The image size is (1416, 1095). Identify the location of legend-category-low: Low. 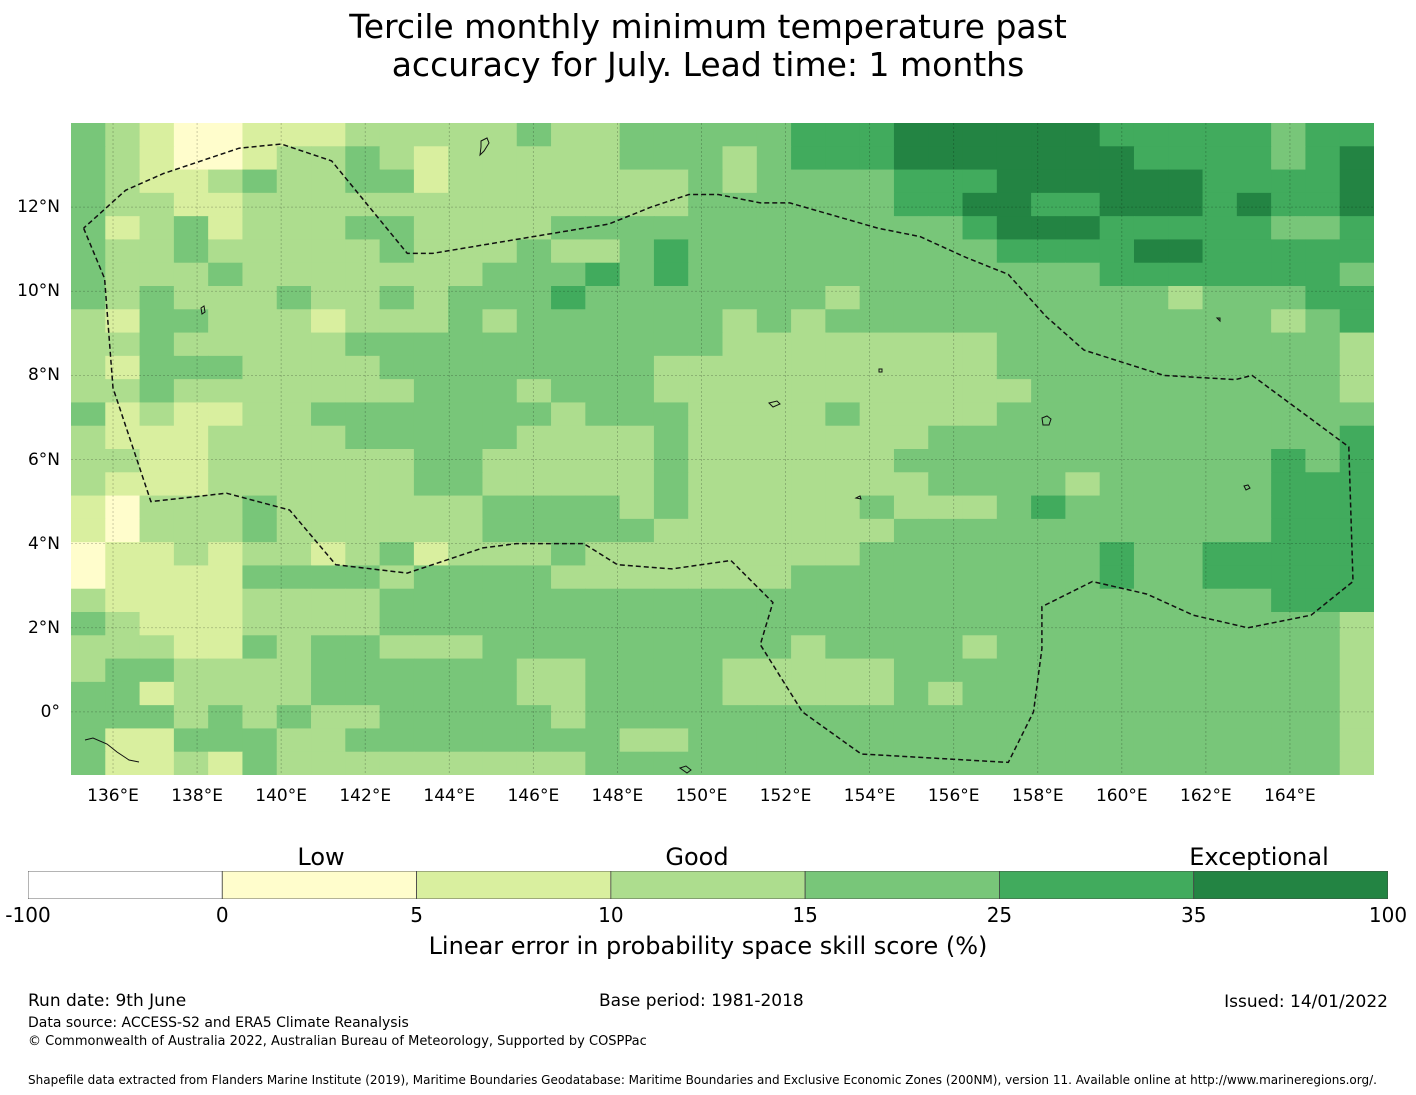
(321, 857).